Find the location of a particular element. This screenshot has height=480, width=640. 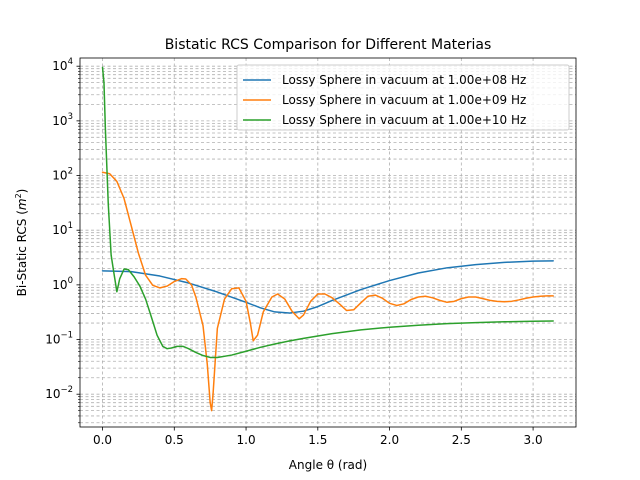

x-tick-label: 2.5 is located at coordinates (461, 440).